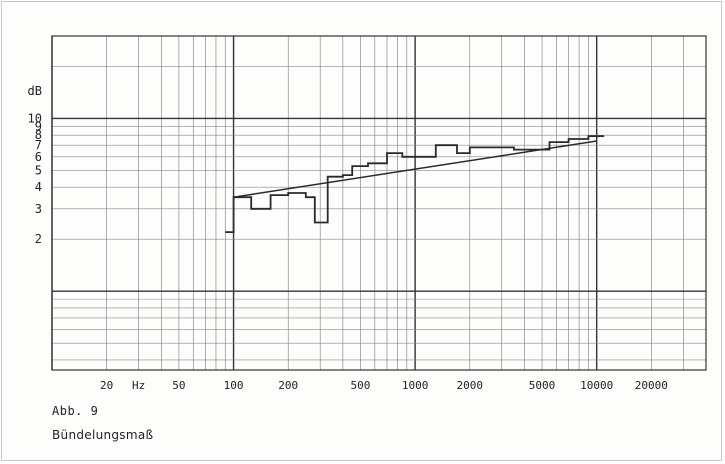 This screenshot has height=464, width=725. What do you see at coordinates (75, 411) in the screenshot?
I see `figure-number: Abb. 9` at bounding box center [75, 411].